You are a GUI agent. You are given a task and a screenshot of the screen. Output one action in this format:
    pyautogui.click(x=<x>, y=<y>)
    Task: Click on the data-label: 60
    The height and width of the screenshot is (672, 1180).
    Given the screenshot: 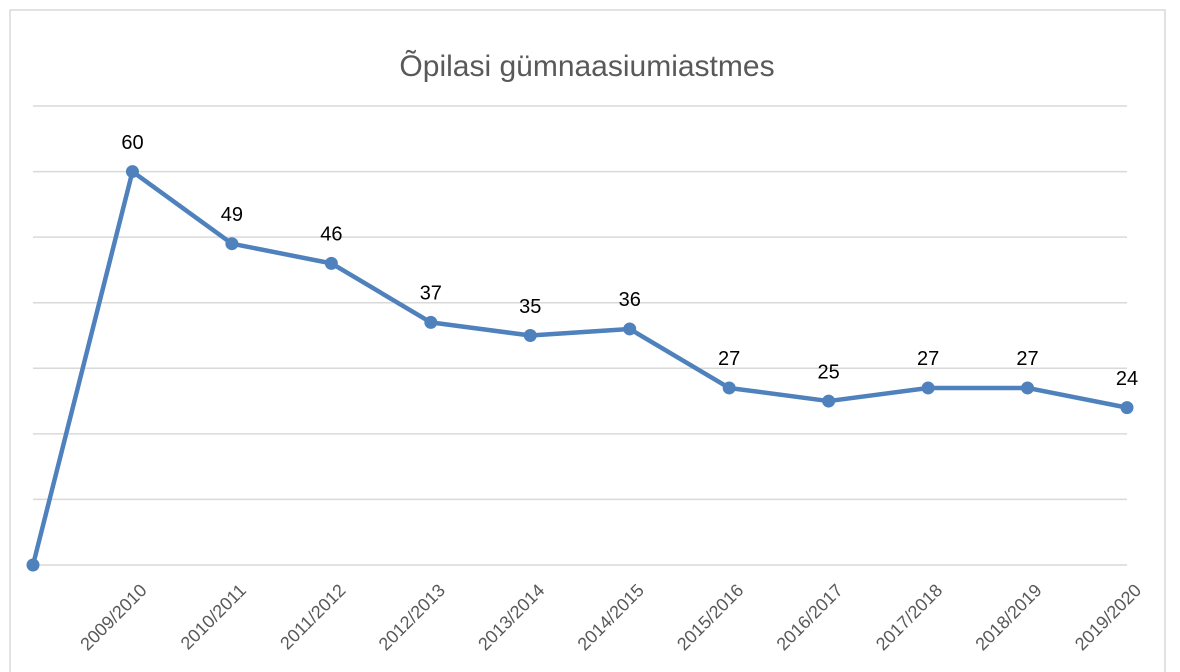 What is the action you would take?
    pyautogui.click(x=132, y=143)
    